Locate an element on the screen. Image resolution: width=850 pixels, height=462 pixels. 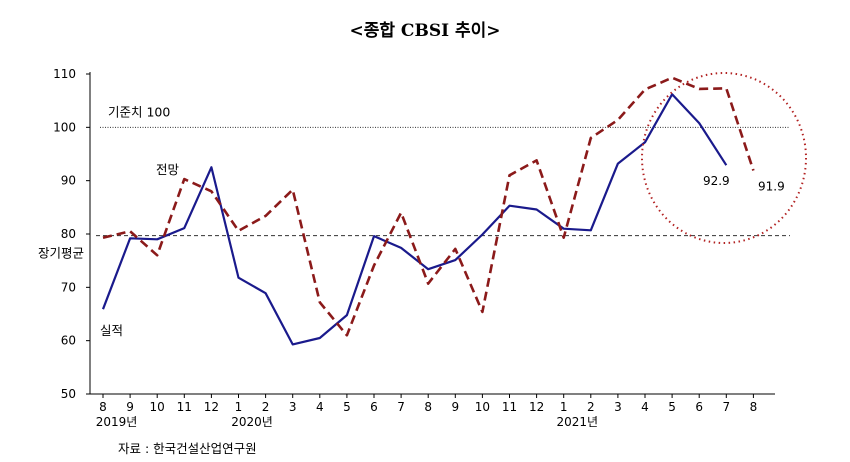
y-tick-label: 70 is located at coordinates (68, 287).